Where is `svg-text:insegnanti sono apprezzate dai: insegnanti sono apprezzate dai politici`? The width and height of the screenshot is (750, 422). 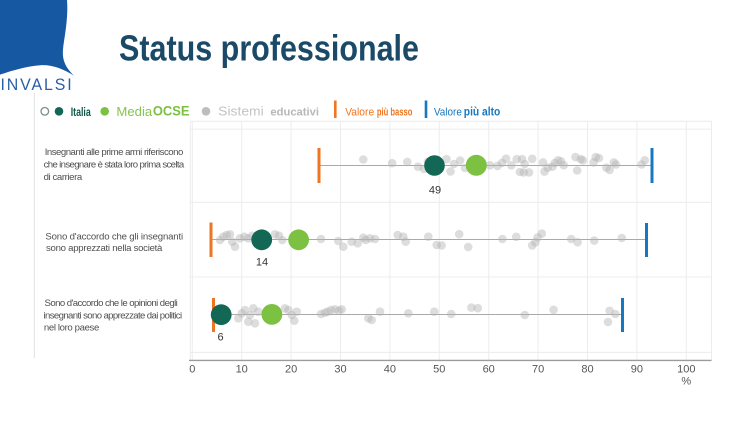
svg-text:insegnanti sono apprezzate dai: insegnanti sono apprezzate dai politici is located at coordinates (113, 315).